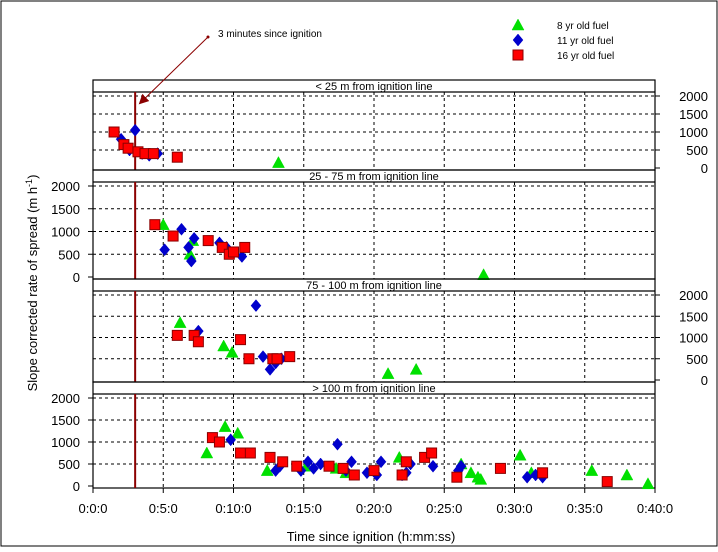  What do you see at coordinates (29, 183) in the screenshot?
I see `y-axis-title-superscript: -1` at bounding box center [29, 183].